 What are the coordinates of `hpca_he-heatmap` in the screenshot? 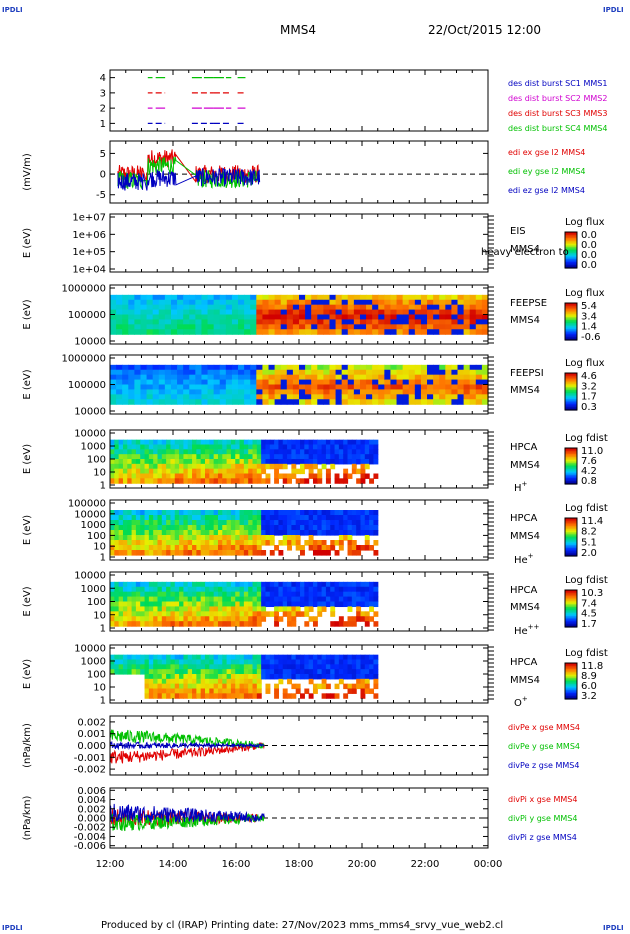 It's located at (244, 533).